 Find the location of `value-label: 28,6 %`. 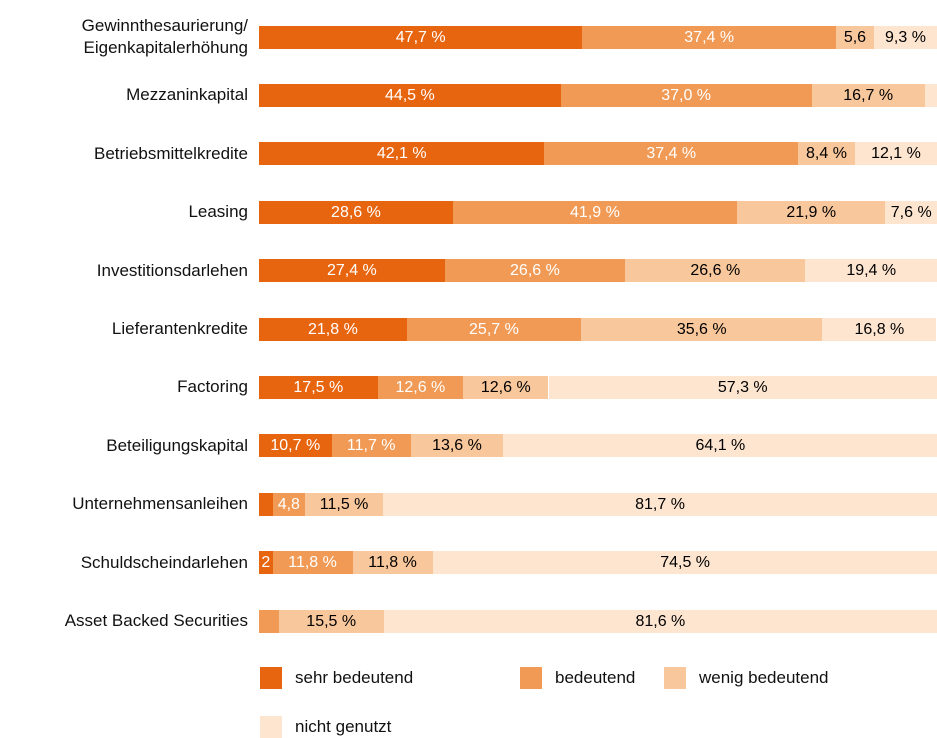

value-label: 28,6 % is located at coordinates (356, 212).